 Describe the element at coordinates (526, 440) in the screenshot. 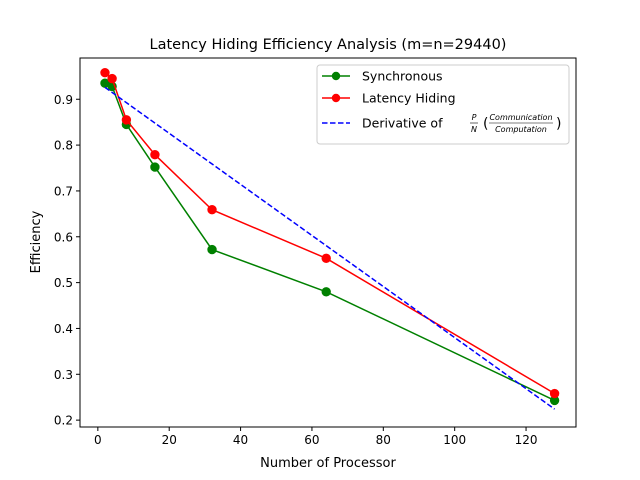

I see `x-tick-label: 120` at that location.